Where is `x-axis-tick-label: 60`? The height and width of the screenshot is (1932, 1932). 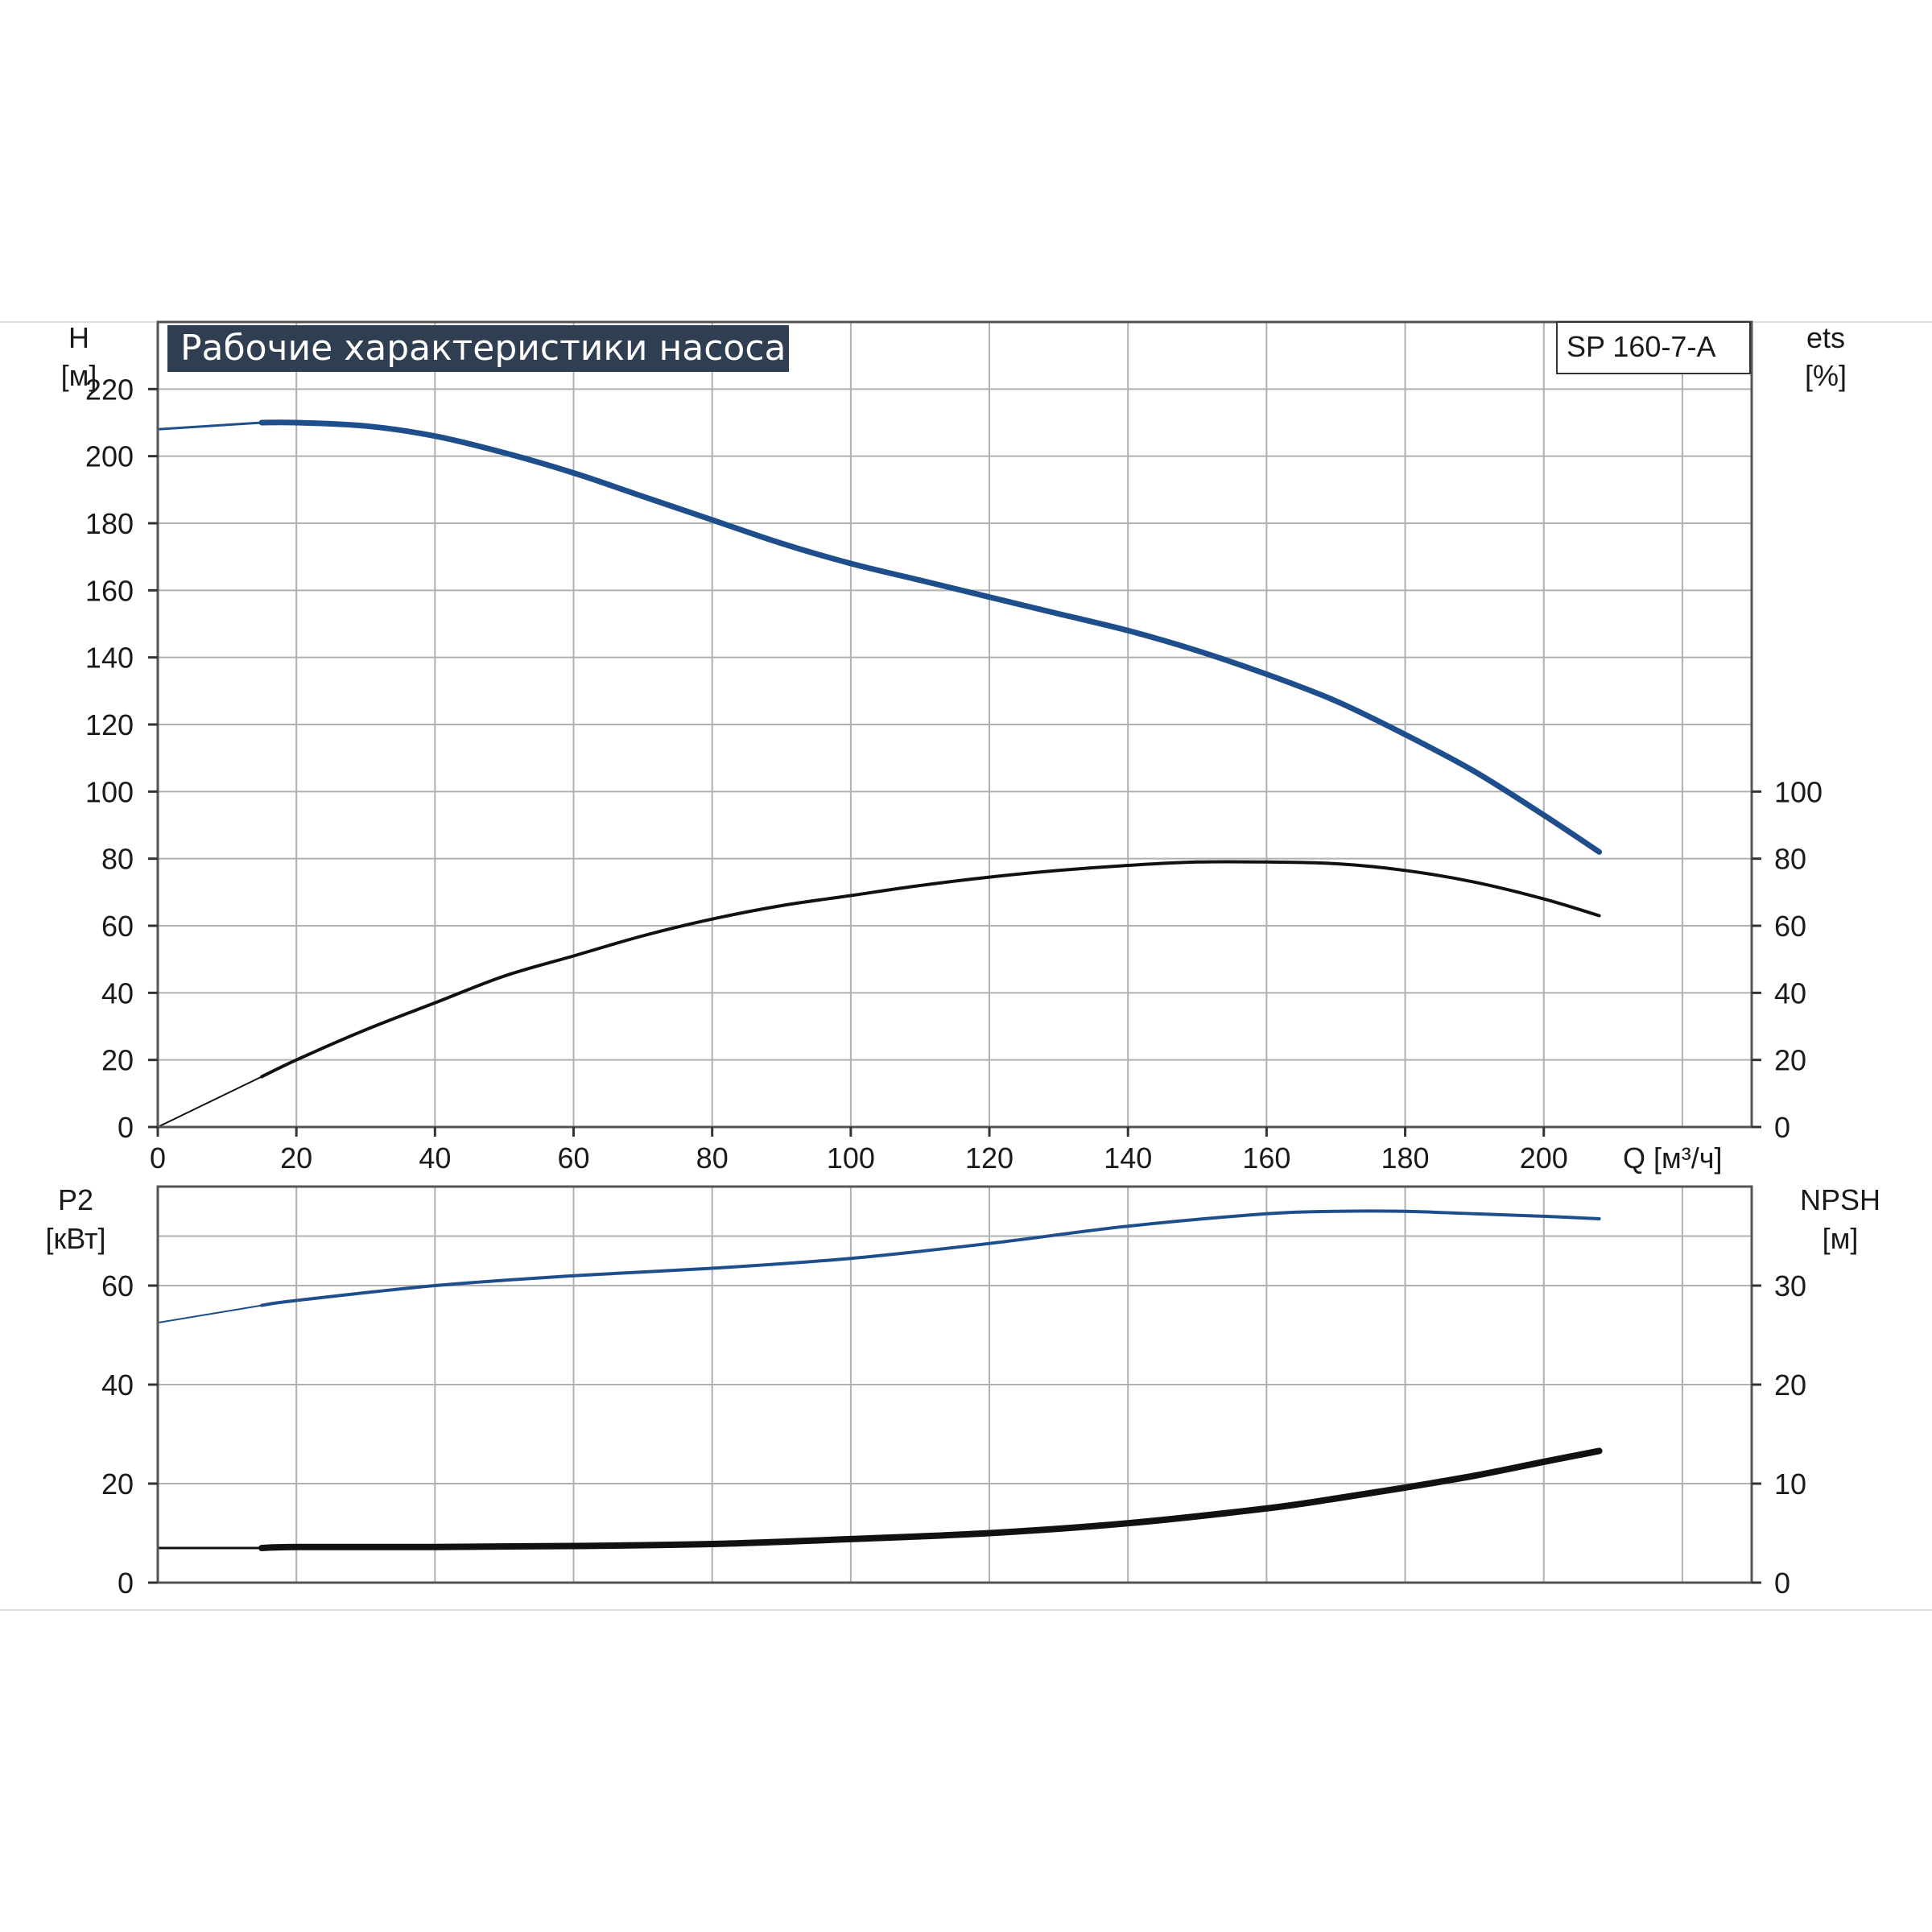
x-axis-tick-label: 60 is located at coordinates (573, 1157).